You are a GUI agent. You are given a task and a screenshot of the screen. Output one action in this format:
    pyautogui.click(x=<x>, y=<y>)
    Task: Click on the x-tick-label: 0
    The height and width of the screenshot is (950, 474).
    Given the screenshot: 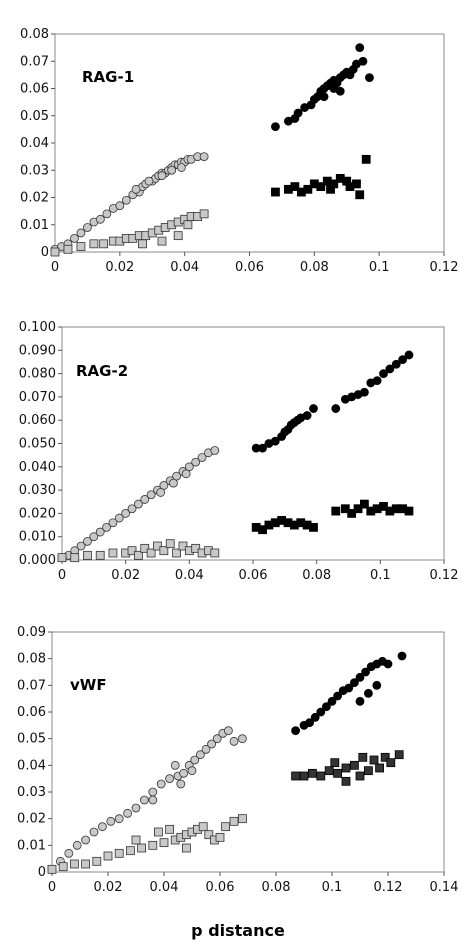 What is the action you would take?
    pyautogui.click(x=55, y=267)
    